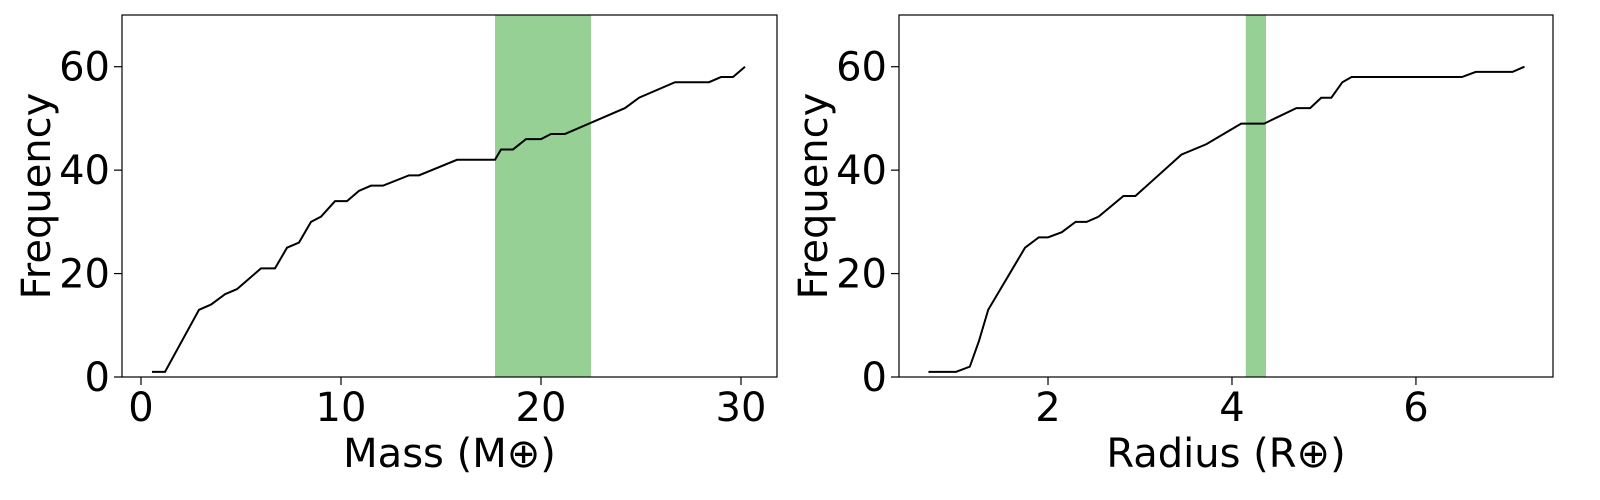 The height and width of the screenshot is (500, 1600). What do you see at coordinates (449, 454) in the screenshot?
I see `x-axis-label: Mass (M⊕)` at bounding box center [449, 454].